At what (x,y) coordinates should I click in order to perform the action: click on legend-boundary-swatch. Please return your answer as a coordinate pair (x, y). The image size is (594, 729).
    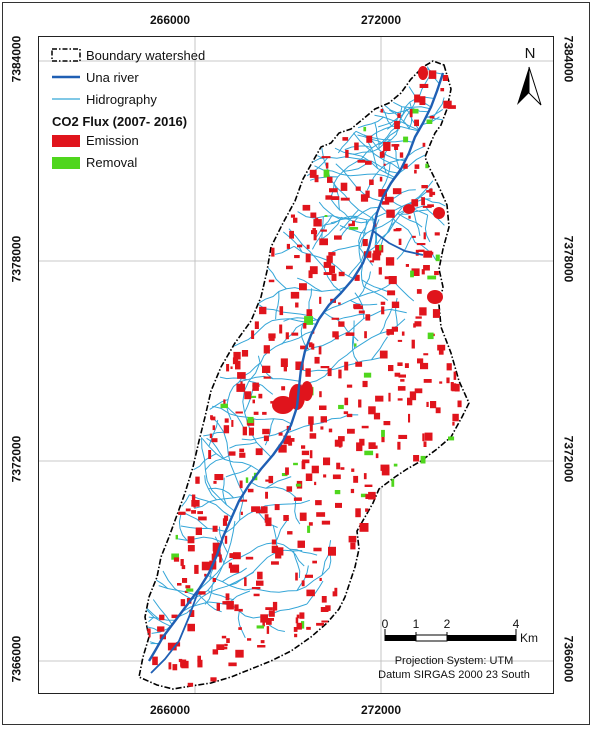
    Looking at the image, I should click on (66, 55).